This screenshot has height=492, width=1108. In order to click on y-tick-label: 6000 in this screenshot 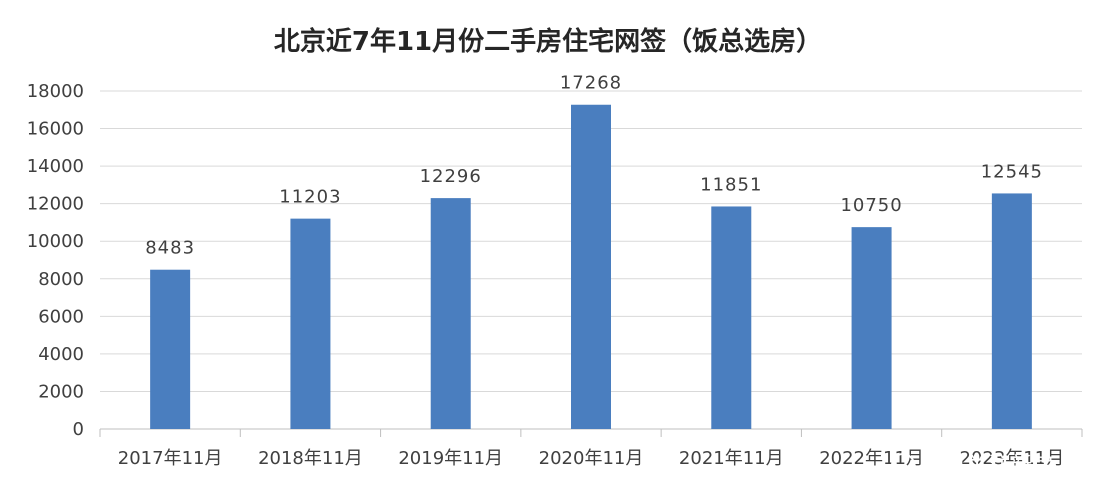, I will do `click(61, 316)`.